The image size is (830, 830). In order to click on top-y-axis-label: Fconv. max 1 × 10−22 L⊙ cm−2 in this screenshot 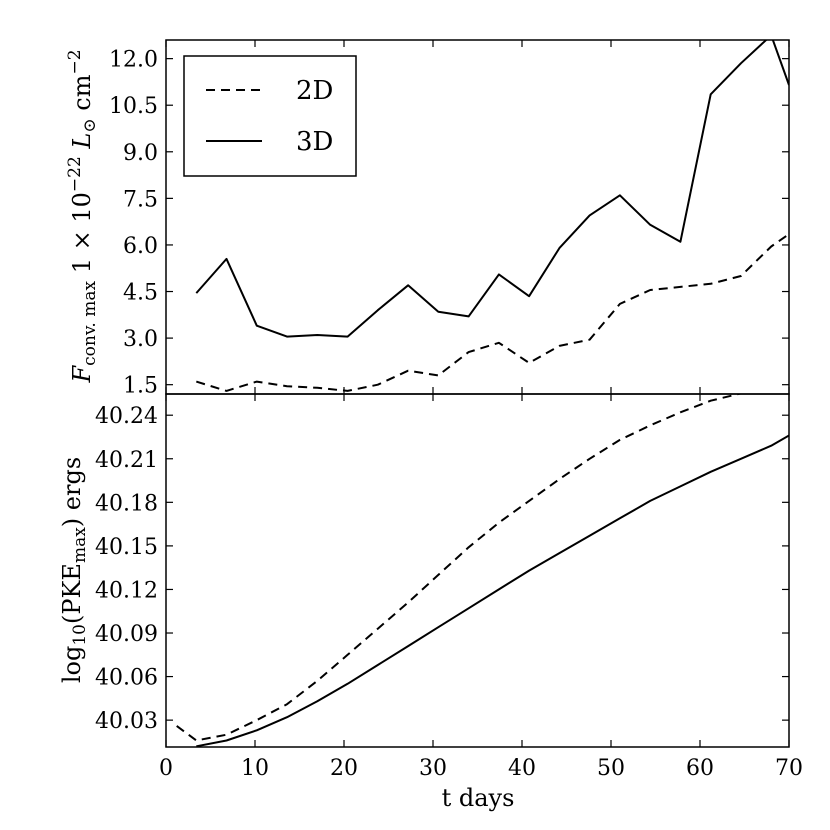, I will do `click(82, 216)`.